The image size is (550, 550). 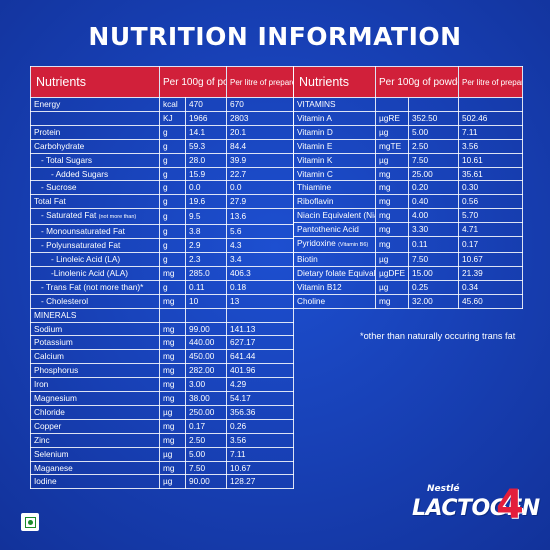 What do you see at coordinates (336, 272) in the screenshot?
I see `nutrient-name-text: Dietary folate Equivalent` at bounding box center [336, 272].